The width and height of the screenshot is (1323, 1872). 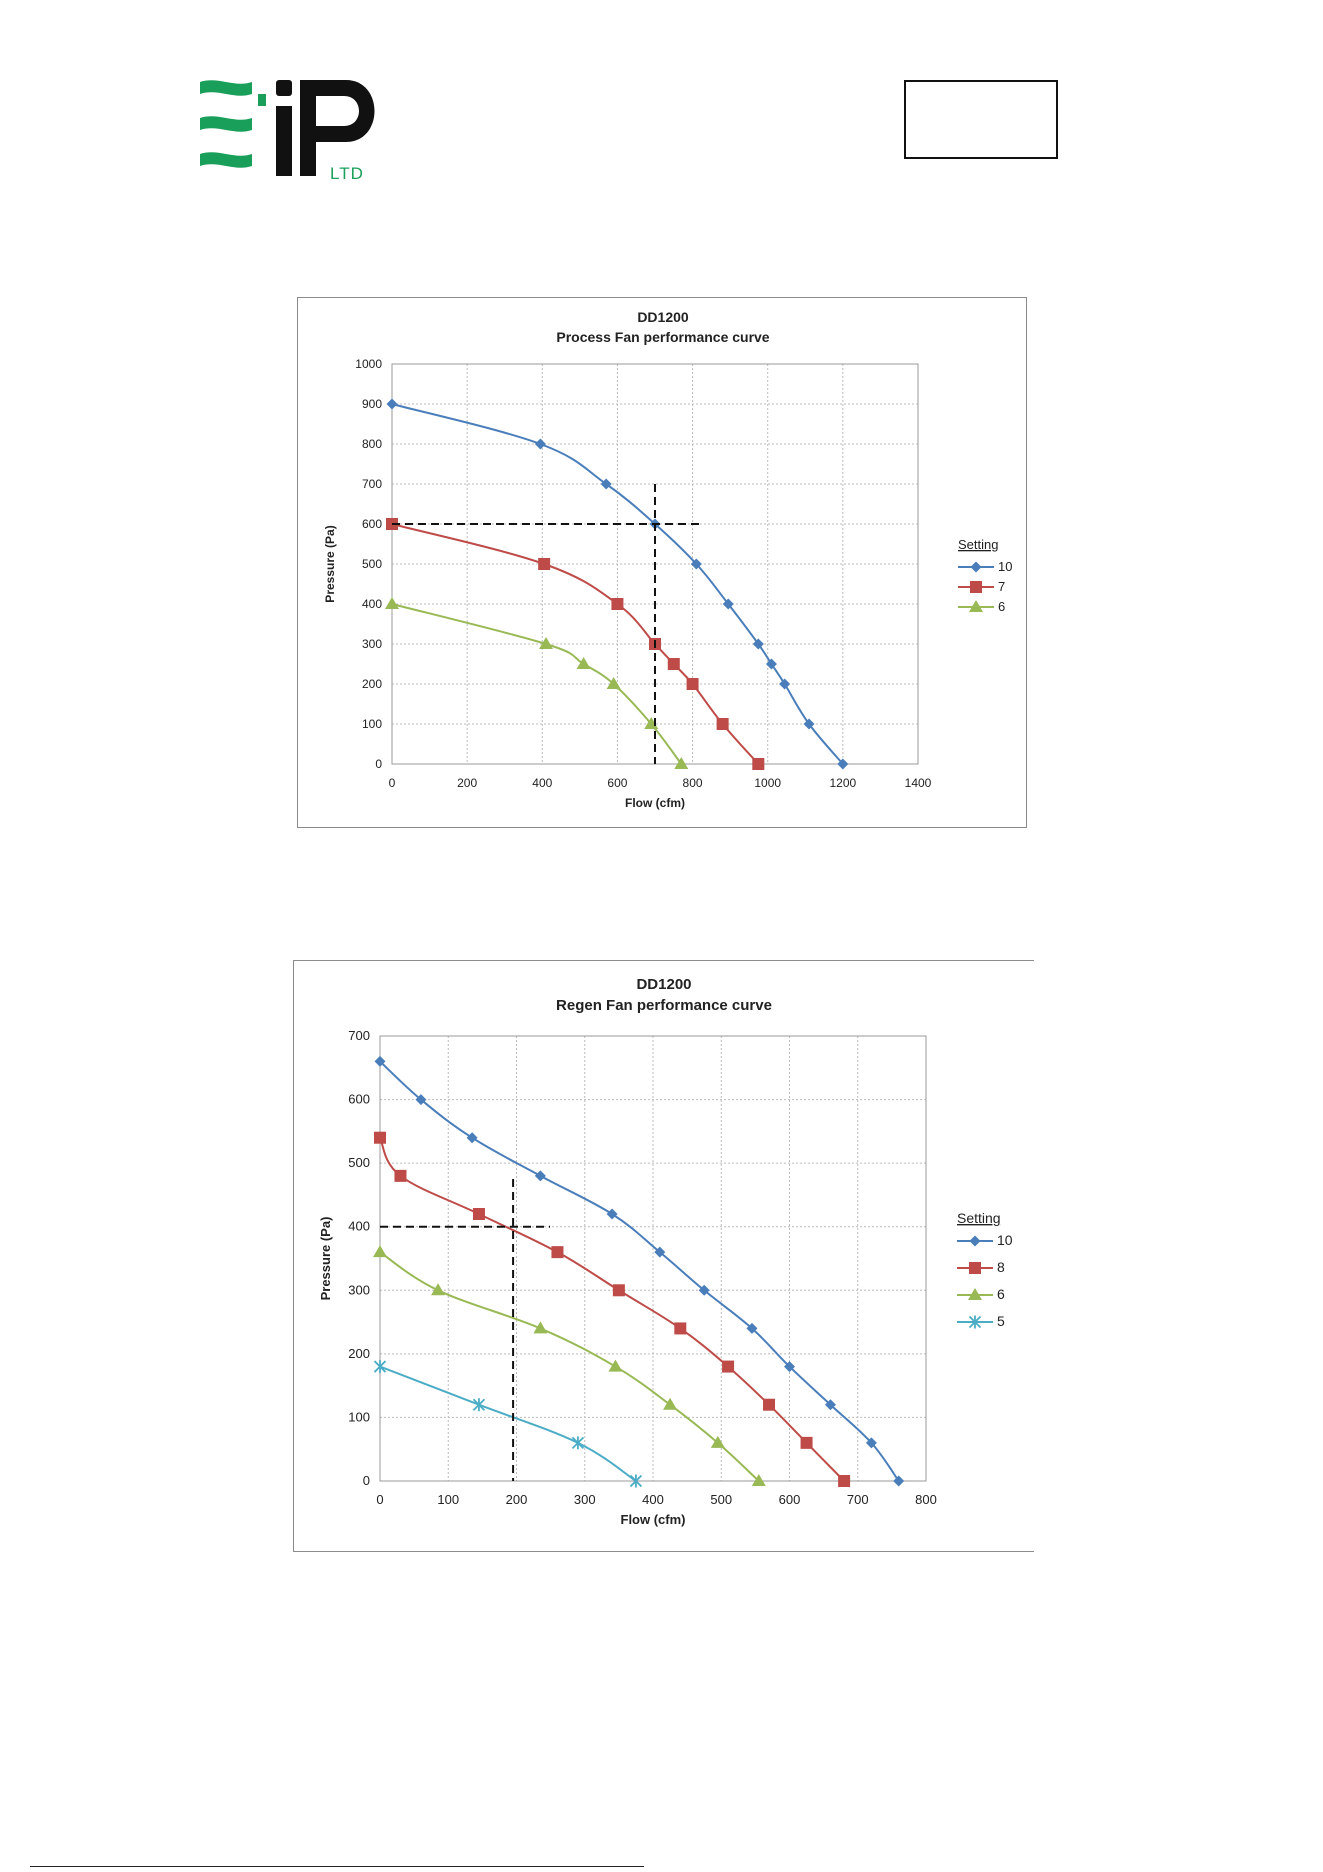 I want to click on x-tick-label: 200, so click(x=517, y=1499).